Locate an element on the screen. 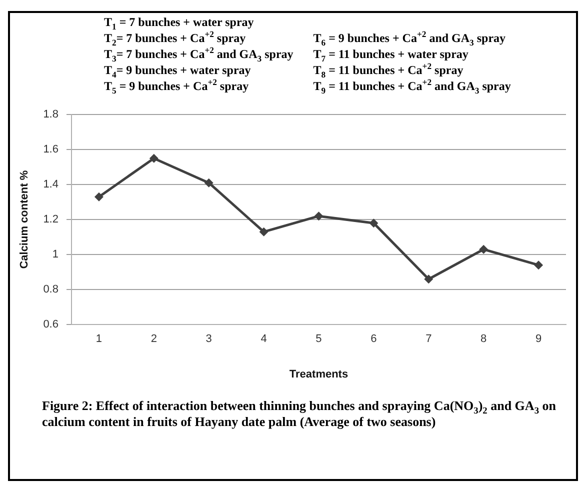  x-tick-label: 6 is located at coordinates (373, 339).